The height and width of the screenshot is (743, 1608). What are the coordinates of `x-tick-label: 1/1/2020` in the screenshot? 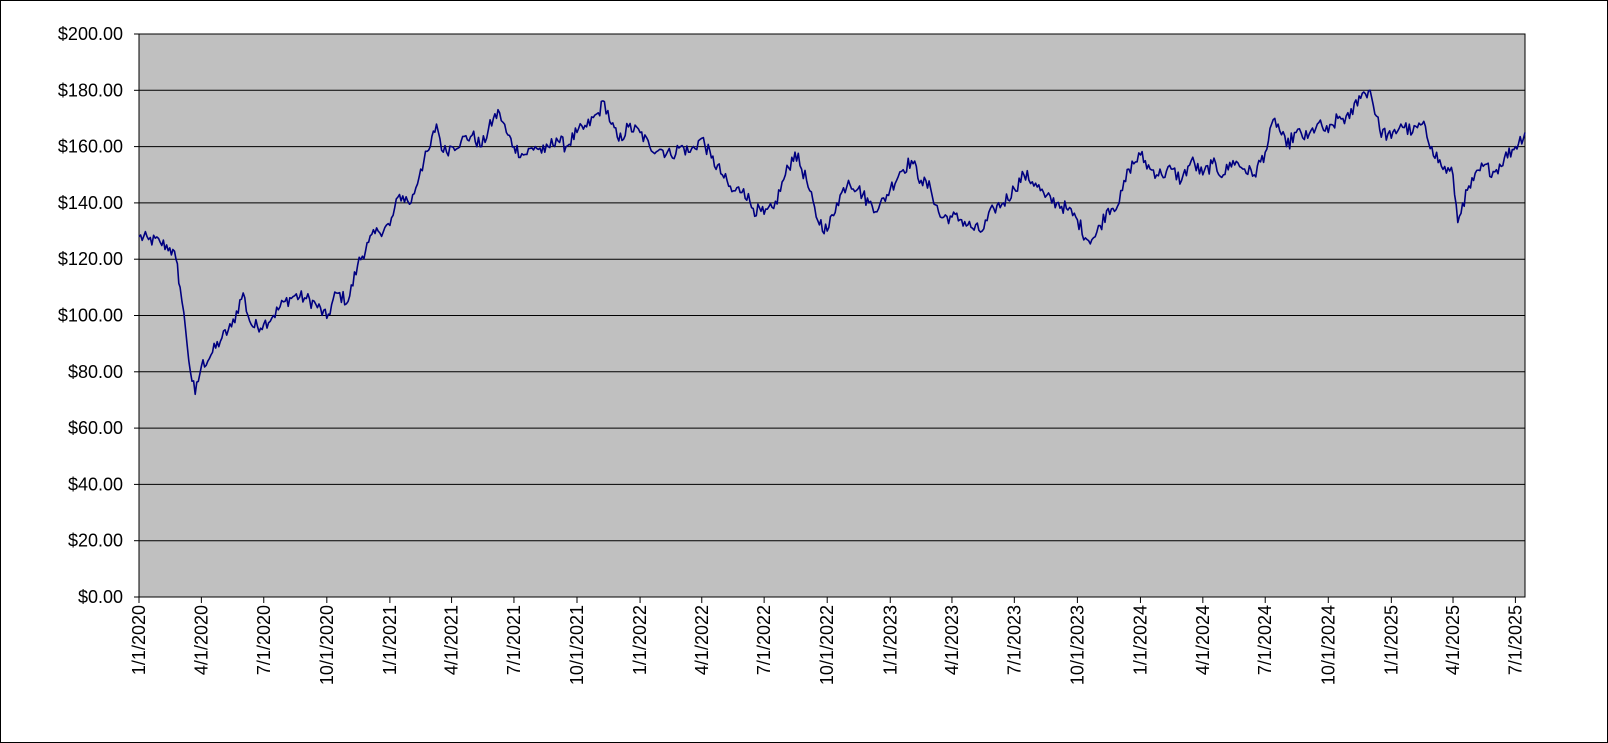 It's located at (139, 640).